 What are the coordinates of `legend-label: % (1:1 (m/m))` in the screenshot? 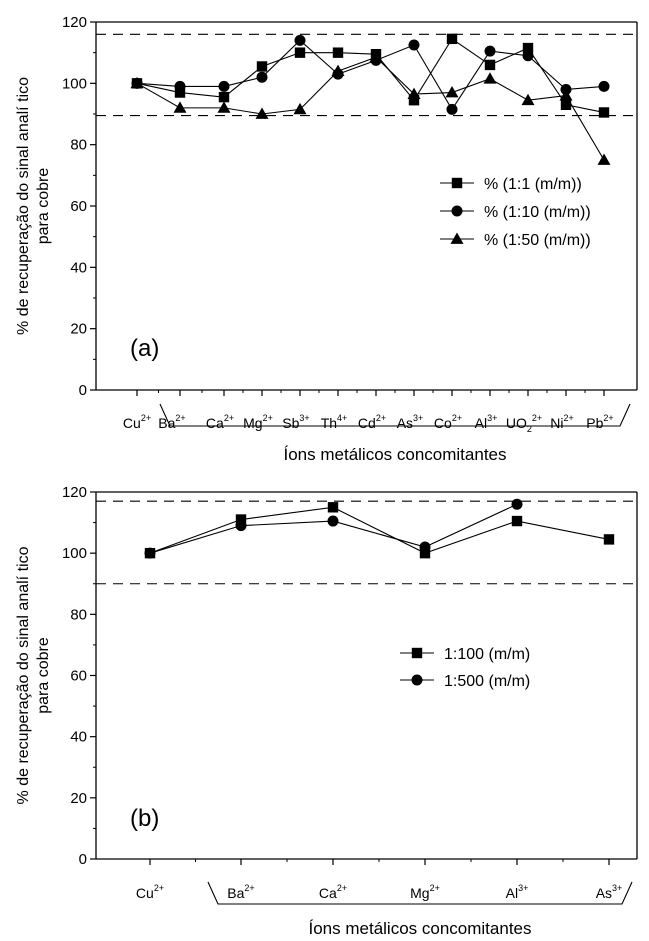 It's located at (533, 184).